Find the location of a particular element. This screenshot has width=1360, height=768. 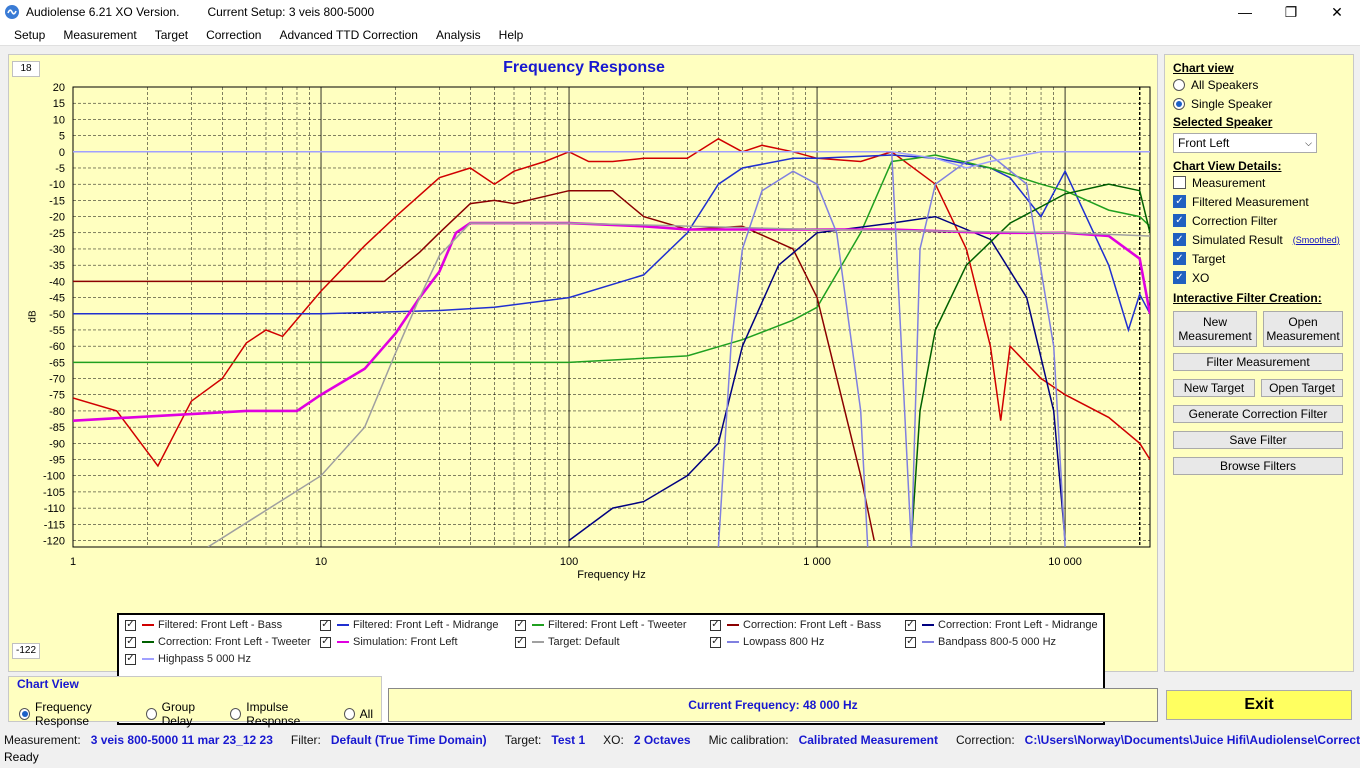

menu-help: Help is located at coordinates (511, 34).